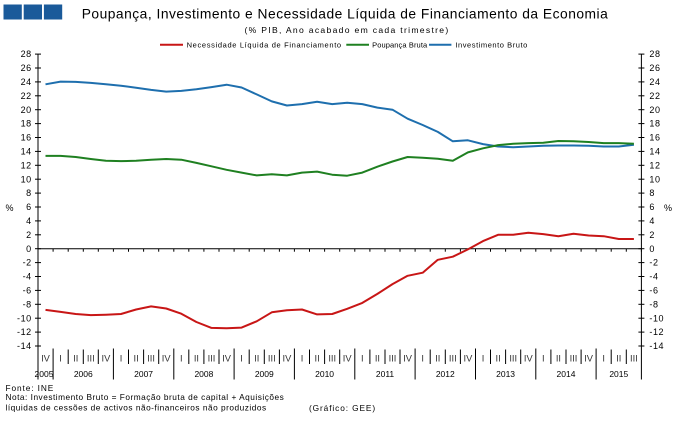  I want to click on svg-text: 2006, so click(83, 374).